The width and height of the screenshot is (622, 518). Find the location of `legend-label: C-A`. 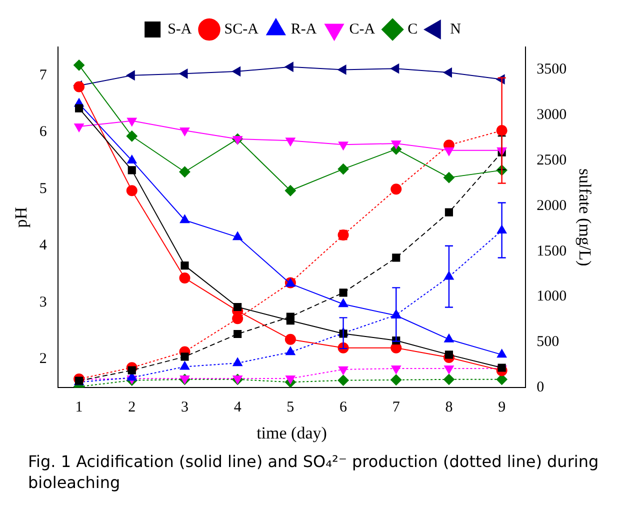

legend-label: C-A is located at coordinates (362, 29).